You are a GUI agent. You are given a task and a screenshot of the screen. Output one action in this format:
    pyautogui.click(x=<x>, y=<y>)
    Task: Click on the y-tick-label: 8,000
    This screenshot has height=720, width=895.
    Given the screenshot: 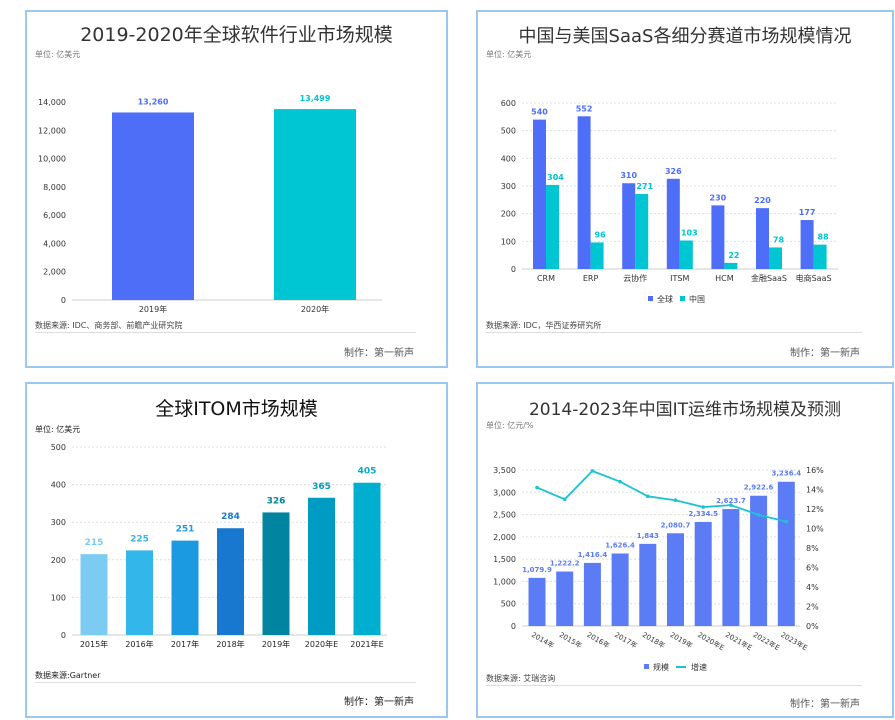 What is the action you would take?
    pyautogui.click(x=54, y=187)
    